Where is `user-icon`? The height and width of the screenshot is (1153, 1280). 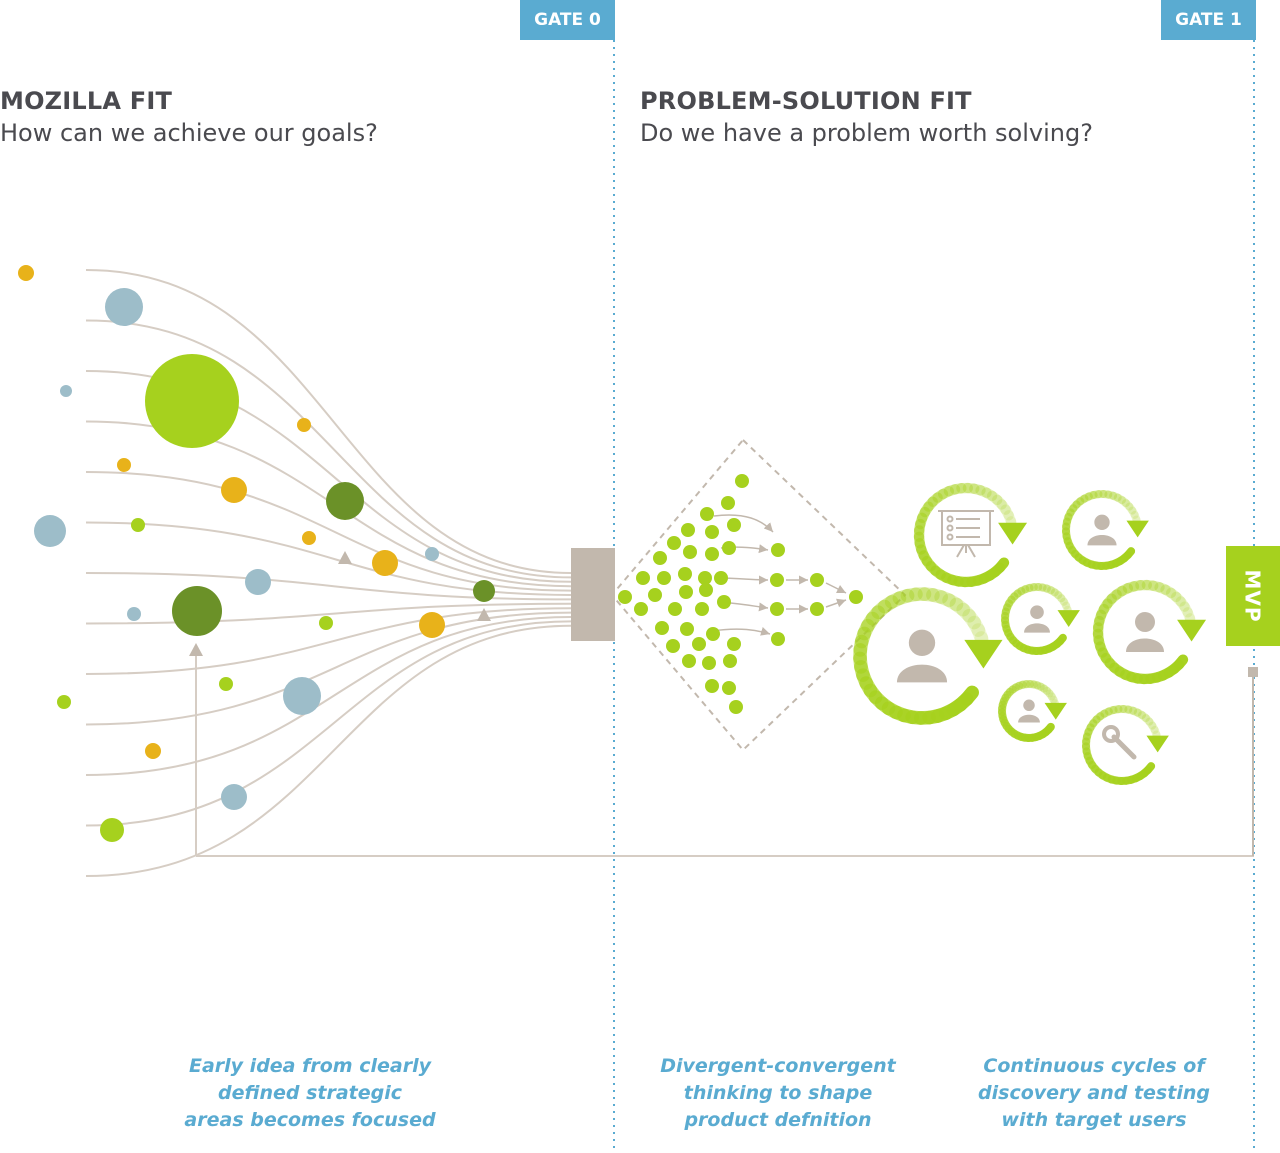 user-icon is located at coordinates (922, 656).